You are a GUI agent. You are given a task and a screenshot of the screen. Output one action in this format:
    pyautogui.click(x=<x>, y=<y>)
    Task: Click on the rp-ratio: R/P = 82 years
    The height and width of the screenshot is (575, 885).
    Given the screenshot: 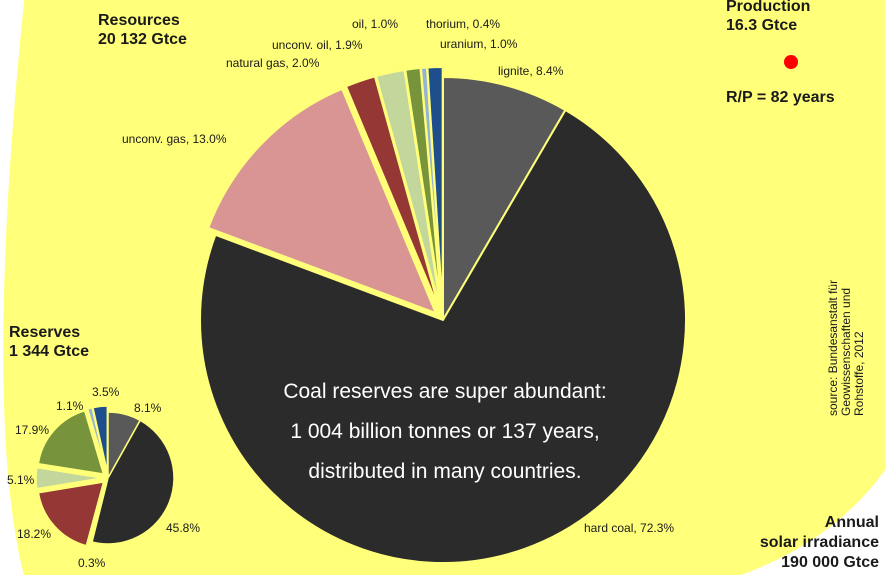 What is the action you would take?
    pyautogui.click(x=780, y=97)
    